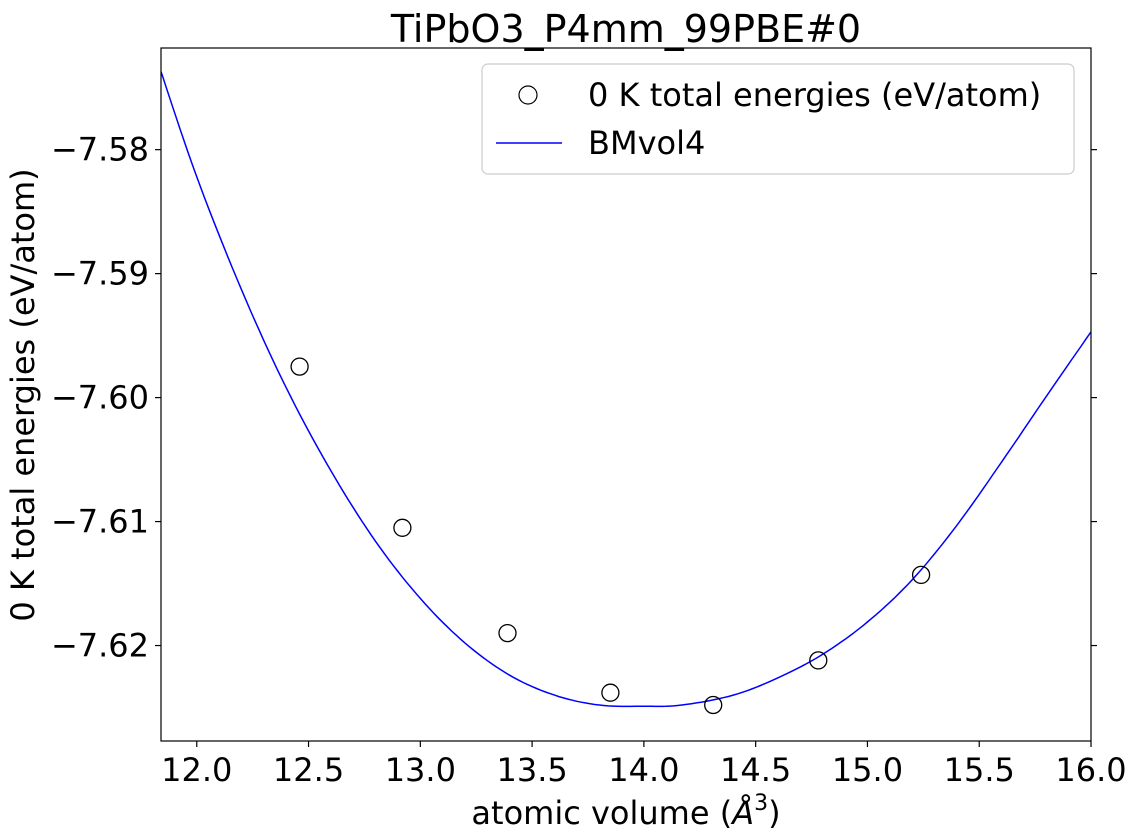 The image size is (1137, 840). What do you see at coordinates (308, 770) in the screenshot?
I see `x-tick-label: 12.5` at bounding box center [308, 770].